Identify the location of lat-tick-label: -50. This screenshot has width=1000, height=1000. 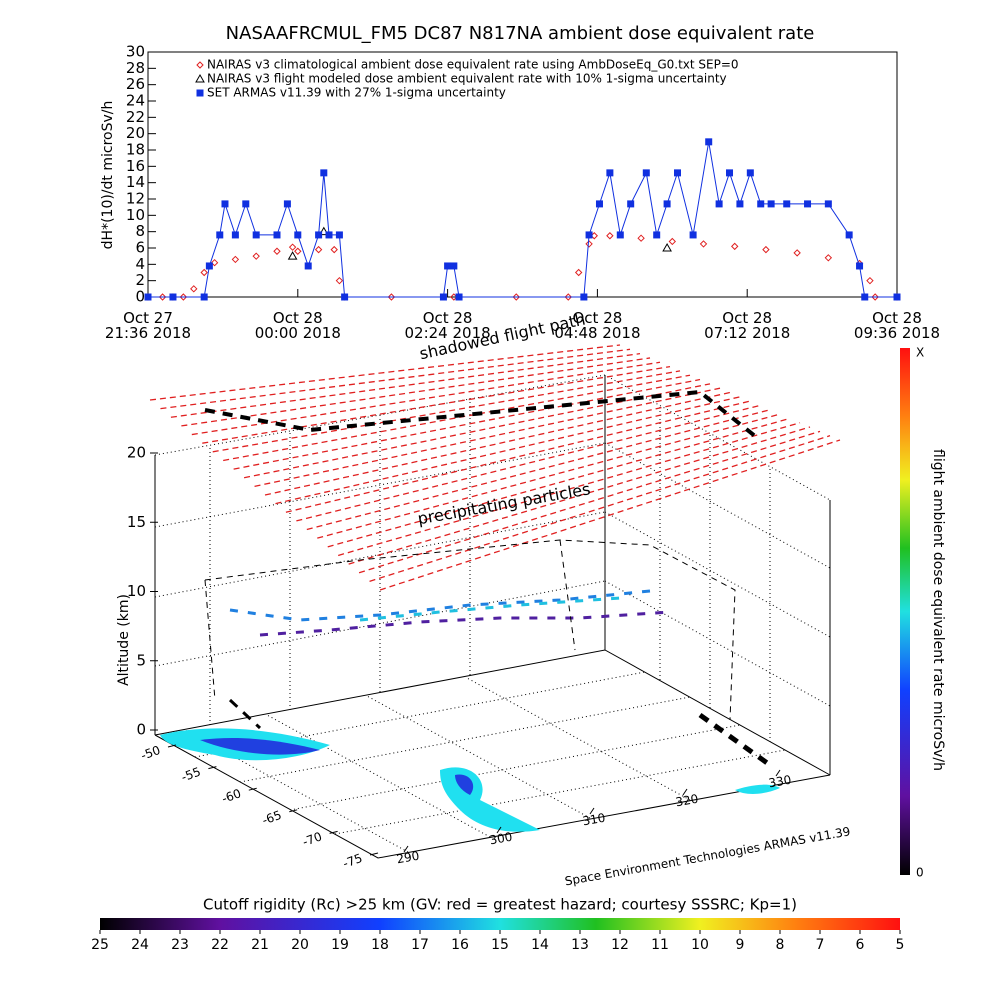
(150, 753).